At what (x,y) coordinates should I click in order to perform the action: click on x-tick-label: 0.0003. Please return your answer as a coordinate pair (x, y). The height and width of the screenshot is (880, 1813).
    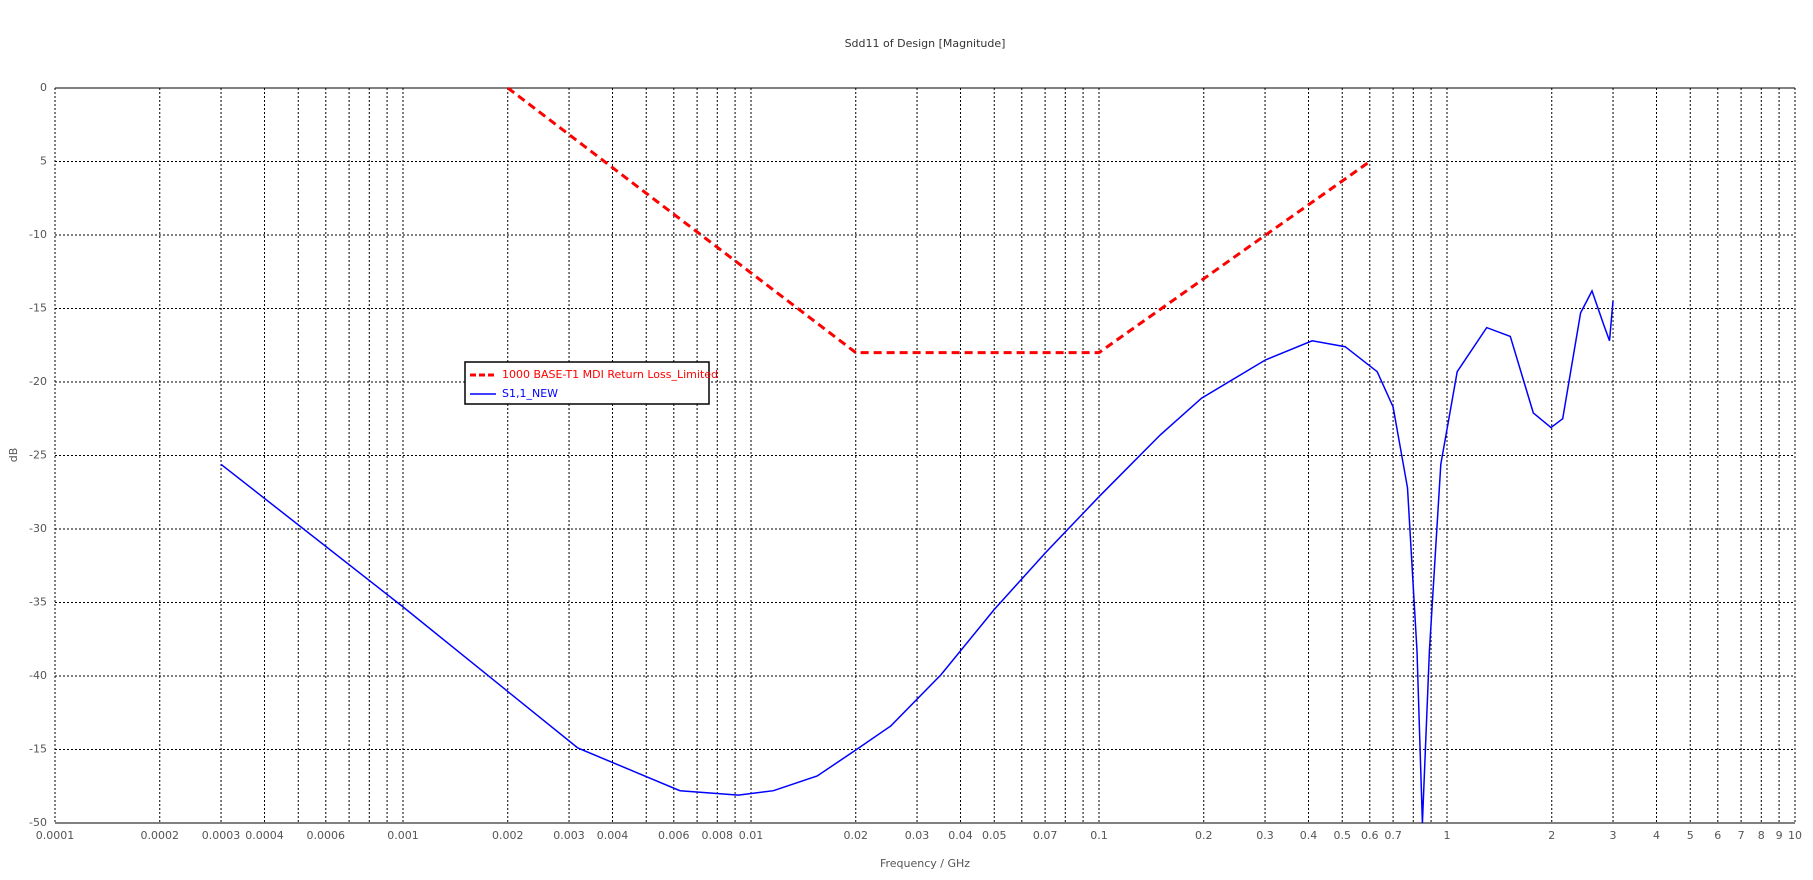
    Looking at the image, I should click on (221, 835).